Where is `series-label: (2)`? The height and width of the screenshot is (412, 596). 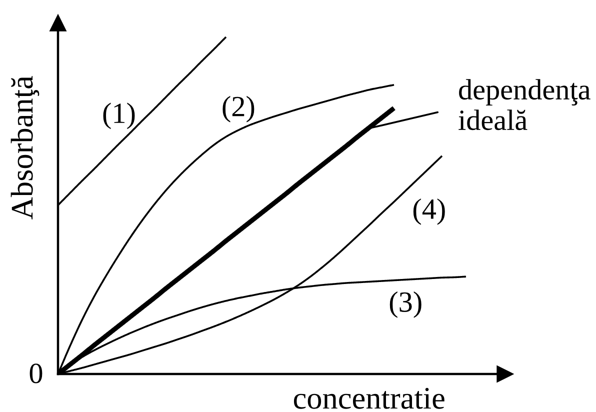
series-label: (2) is located at coordinates (238, 109).